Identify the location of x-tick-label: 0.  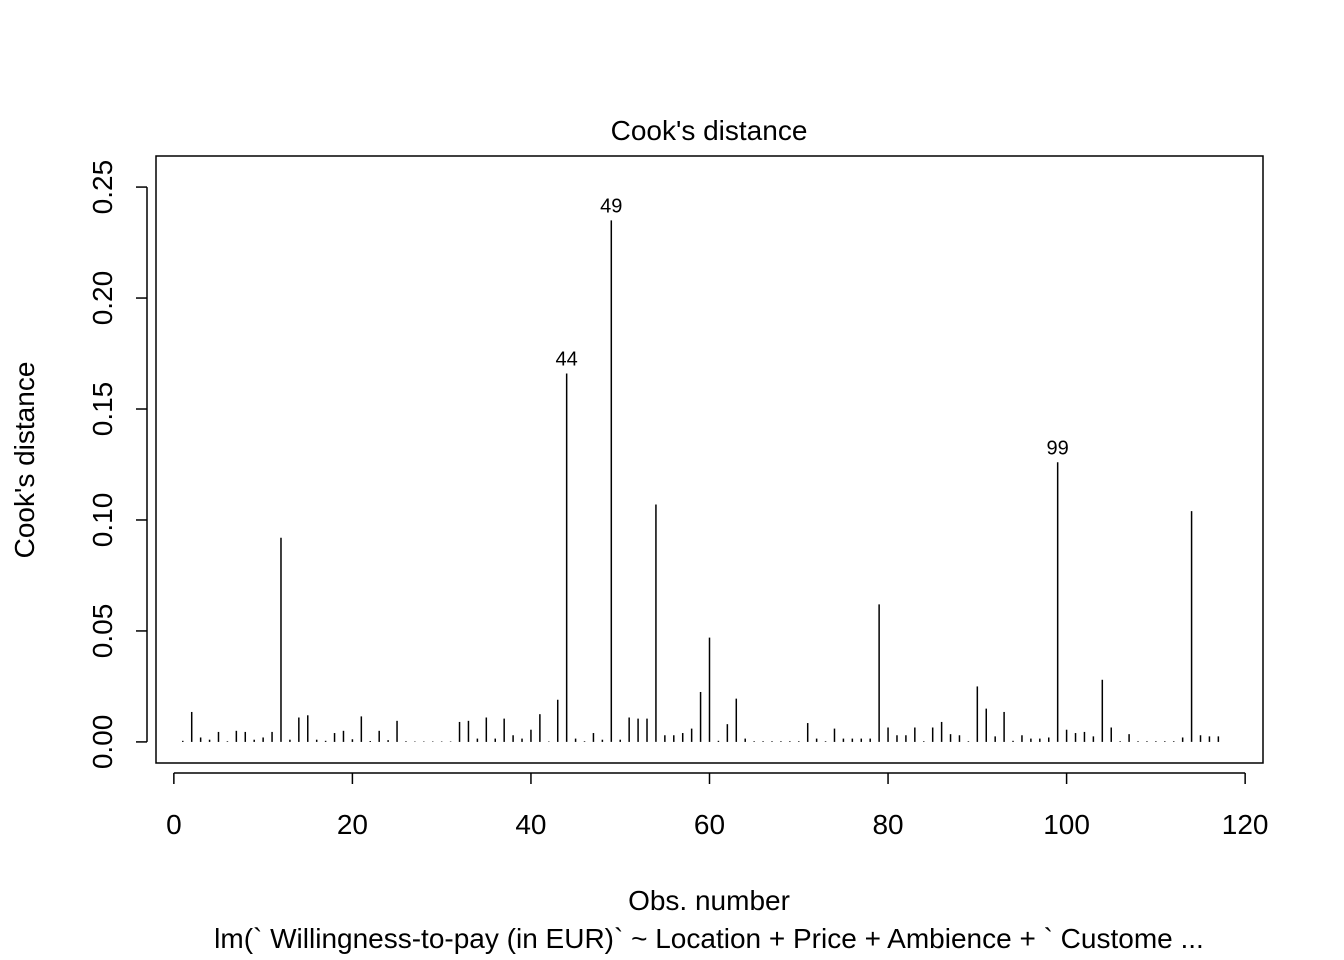
(174, 824).